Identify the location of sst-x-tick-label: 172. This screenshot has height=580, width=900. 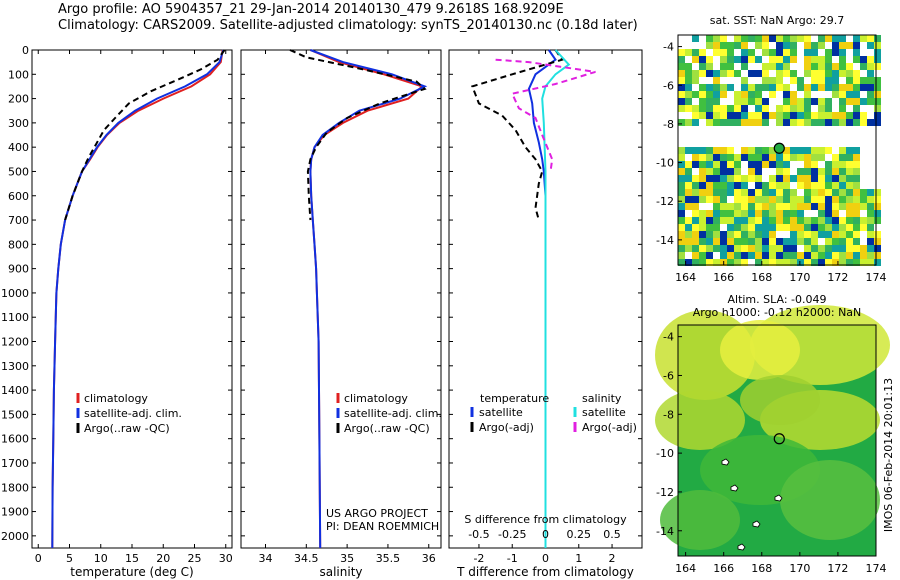
(837, 277).